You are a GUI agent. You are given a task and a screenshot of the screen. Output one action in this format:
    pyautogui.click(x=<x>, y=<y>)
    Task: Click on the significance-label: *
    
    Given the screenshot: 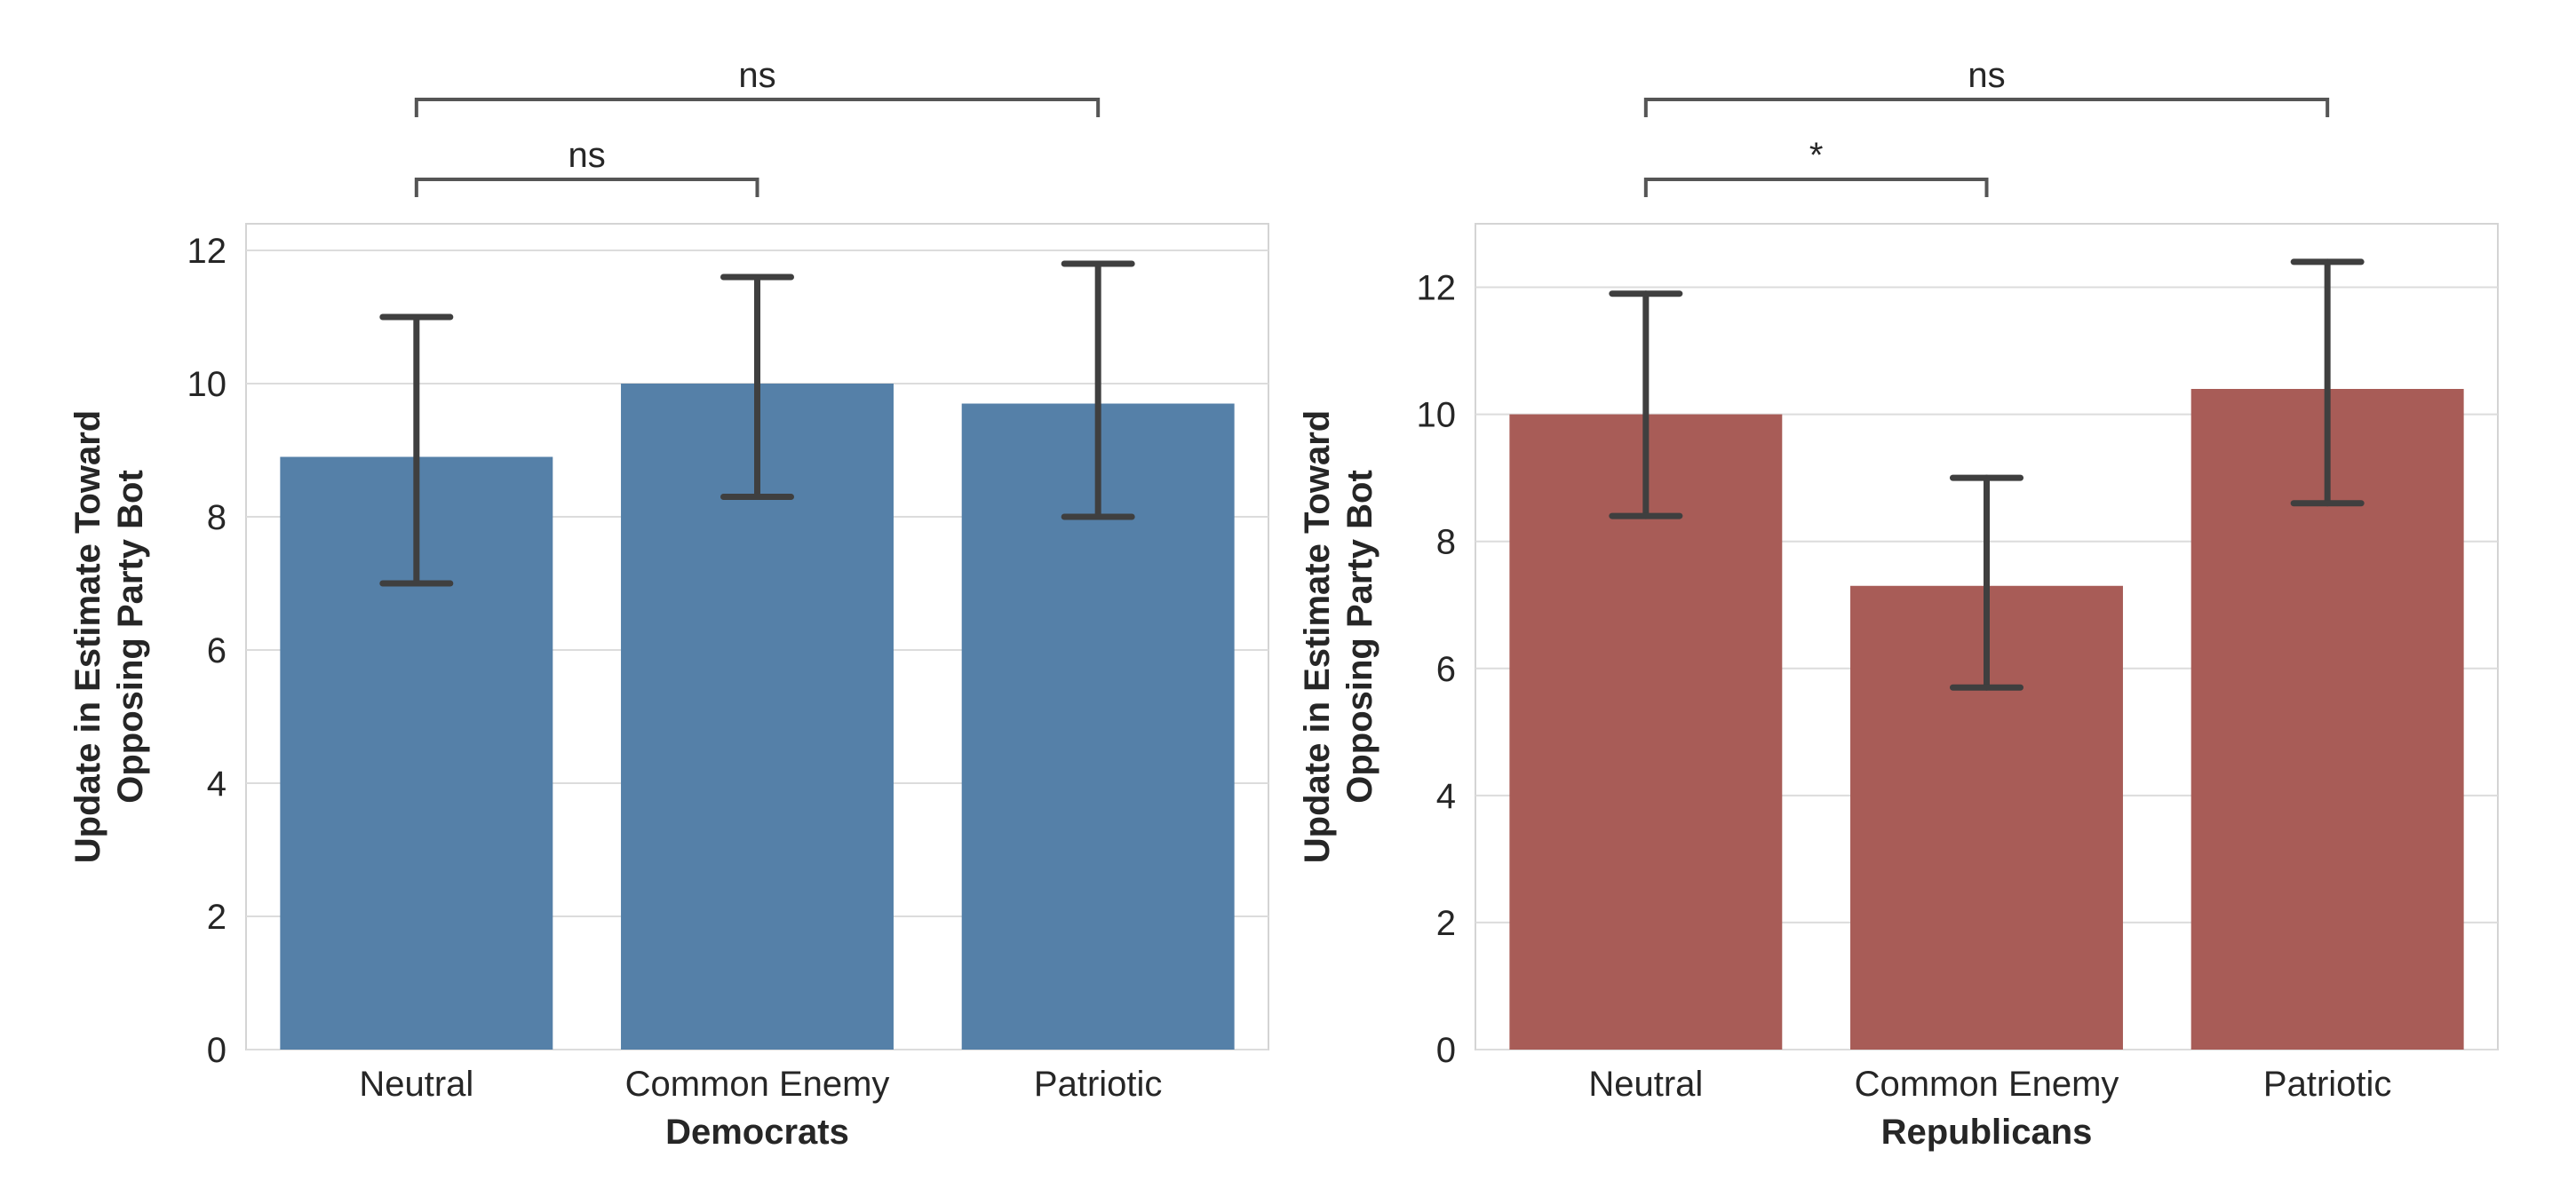 What is the action you would take?
    pyautogui.click(x=1816, y=155)
    